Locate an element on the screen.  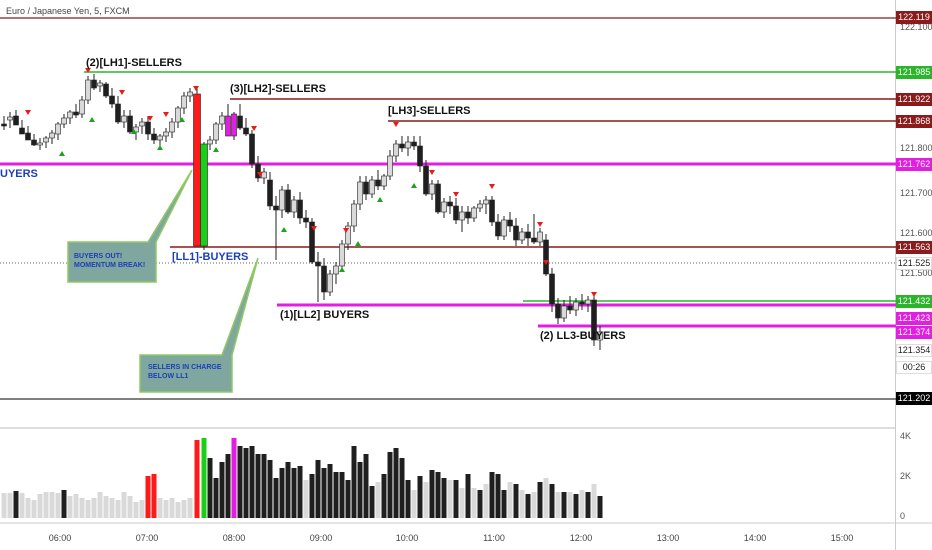
time-tick-label: 14:00 is located at coordinates (755, 538).